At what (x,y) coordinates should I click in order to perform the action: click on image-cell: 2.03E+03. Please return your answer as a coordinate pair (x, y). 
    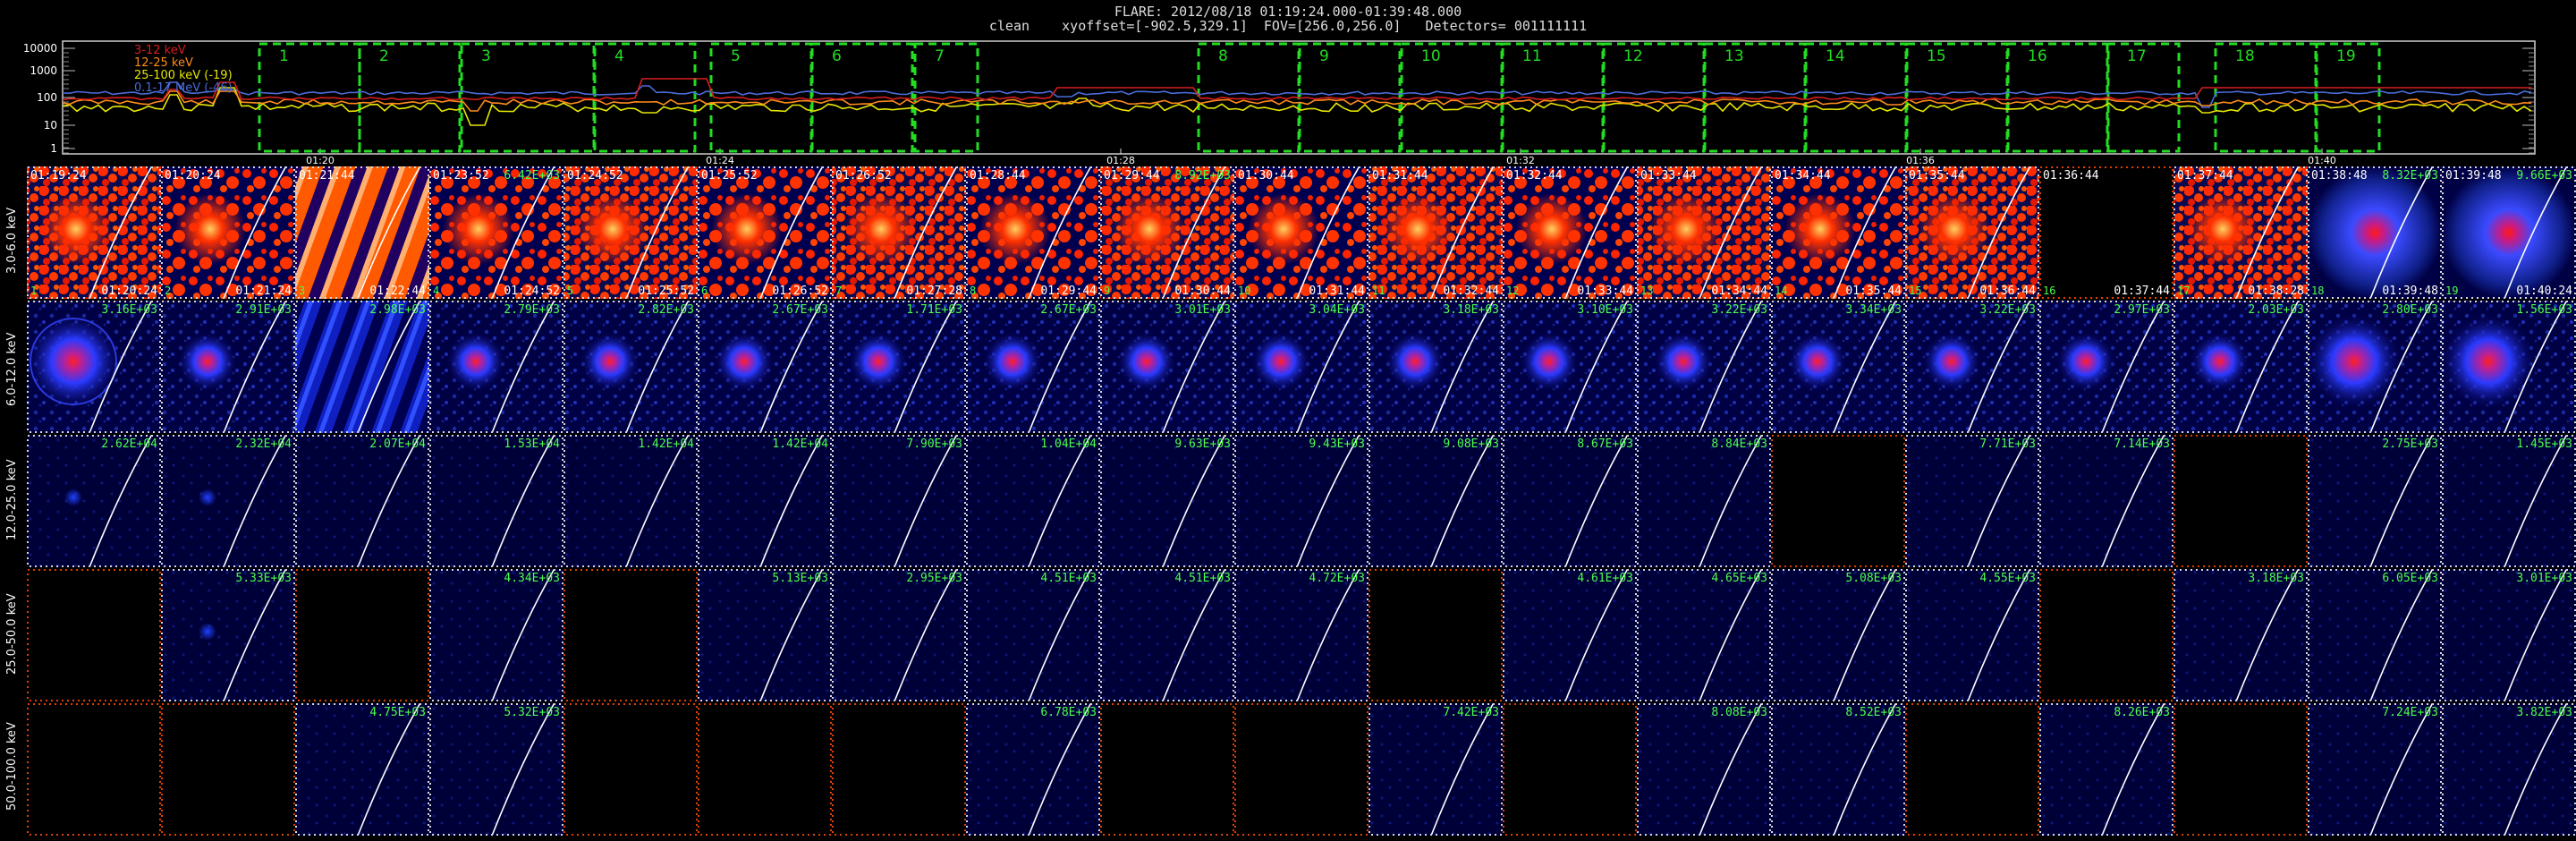
    Looking at the image, I should click on (2241, 367).